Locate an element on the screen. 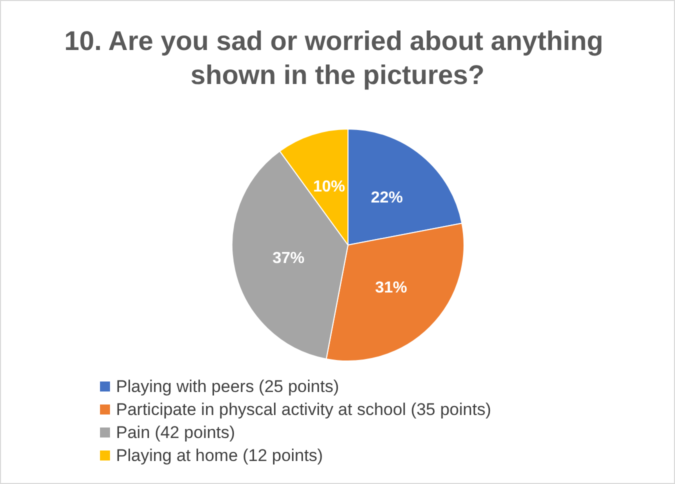  legend-label: Participate in physcal activity at school (35 points) is located at coordinates (304, 409).